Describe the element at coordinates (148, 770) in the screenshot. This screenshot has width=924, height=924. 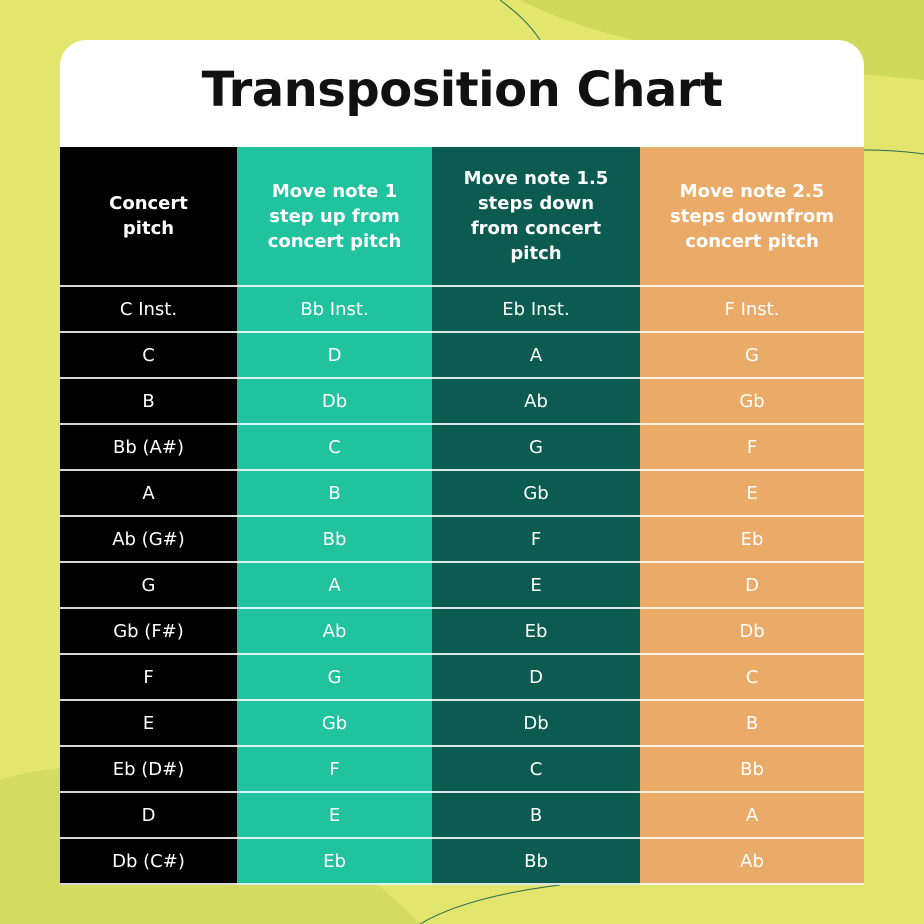
I see `cell: Eb (D#)` at that location.